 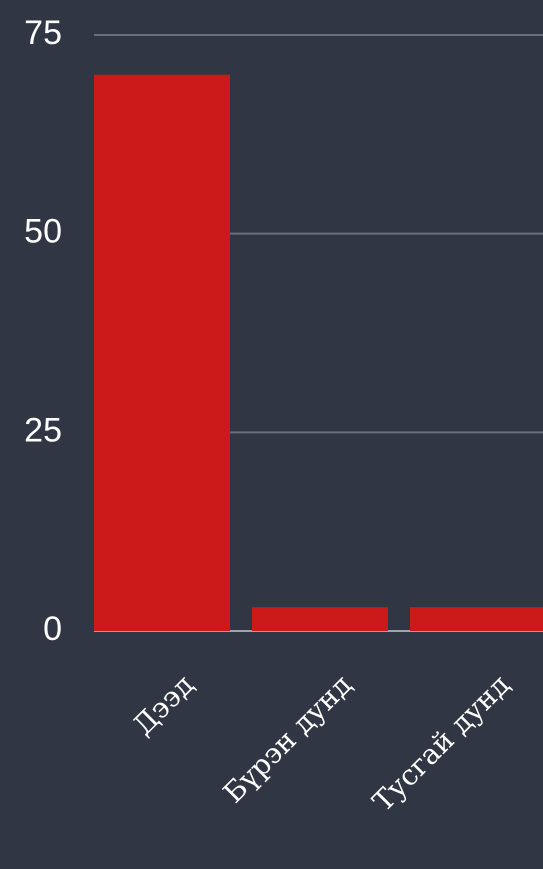 What do you see at coordinates (43, 33) in the screenshot?
I see `y-tick-label: 75` at bounding box center [43, 33].